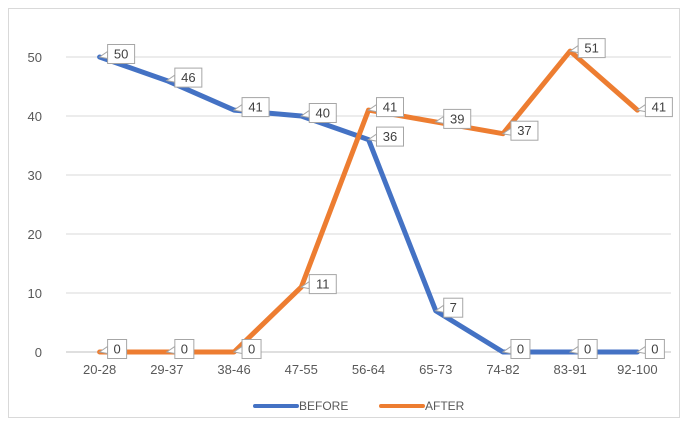 This screenshot has width=689, height=426. I want to click on x-tick-label: 74-82, so click(502, 369).